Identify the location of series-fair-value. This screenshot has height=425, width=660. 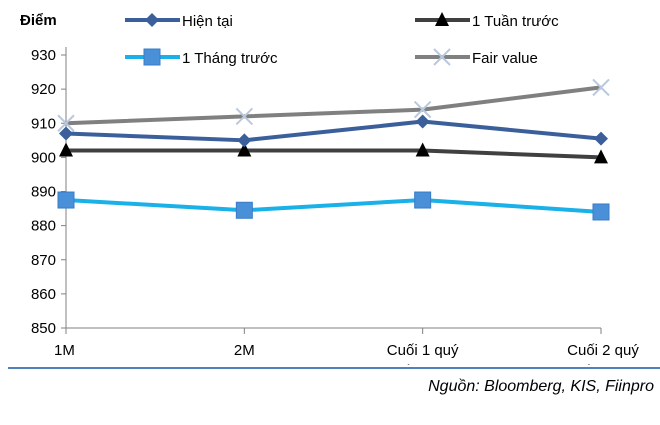
(333, 105).